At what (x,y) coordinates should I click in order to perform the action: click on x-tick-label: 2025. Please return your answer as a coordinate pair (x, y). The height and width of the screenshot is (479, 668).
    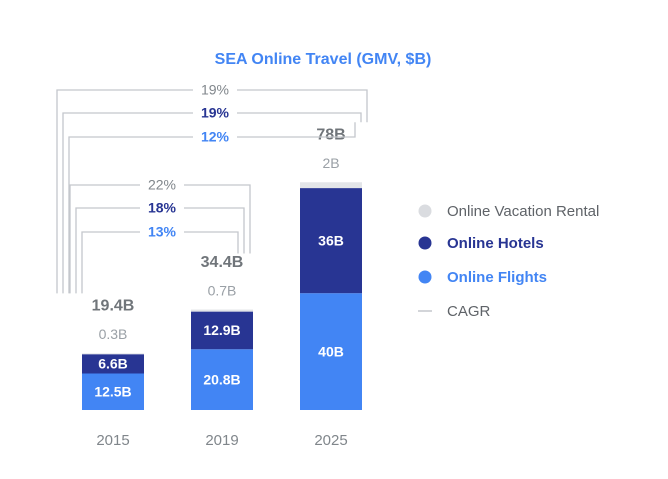
    Looking at the image, I should click on (330, 440).